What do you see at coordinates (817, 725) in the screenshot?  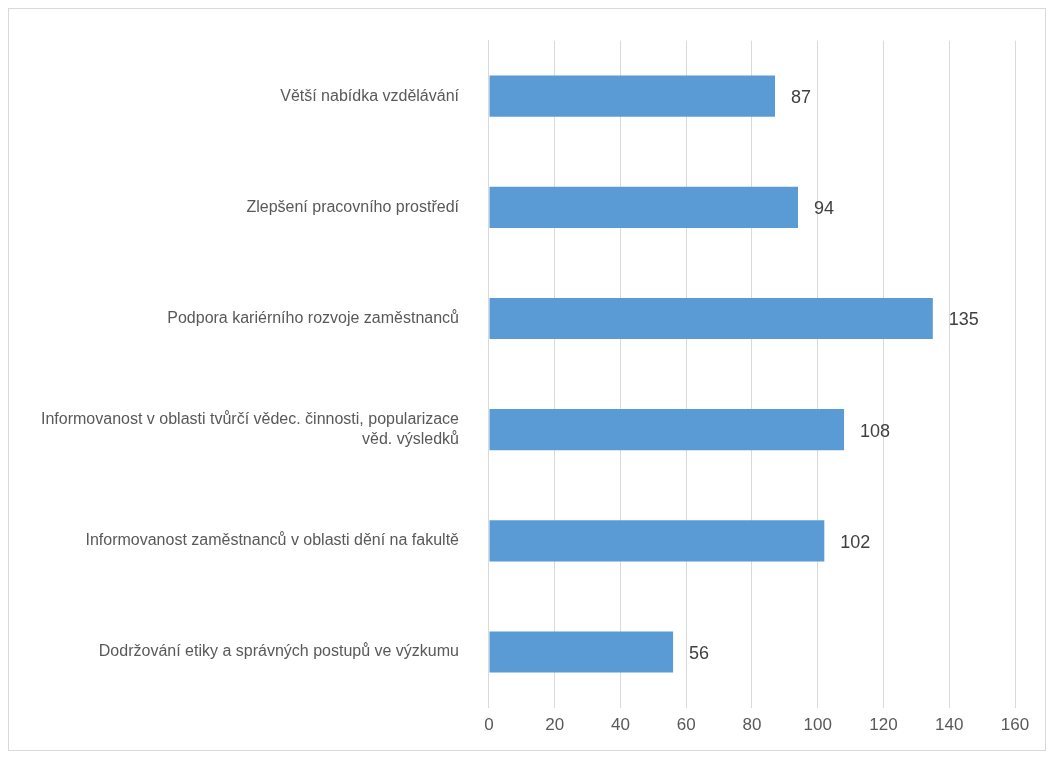 I see `x-tick-label: 100` at bounding box center [817, 725].